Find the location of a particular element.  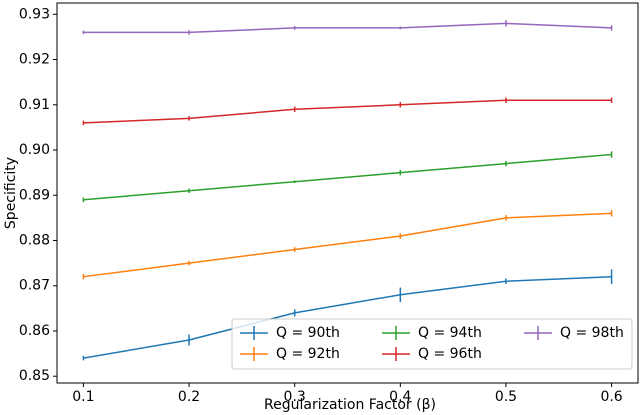

x-tick-label: 0.4 is located at coordinates (400, 397).